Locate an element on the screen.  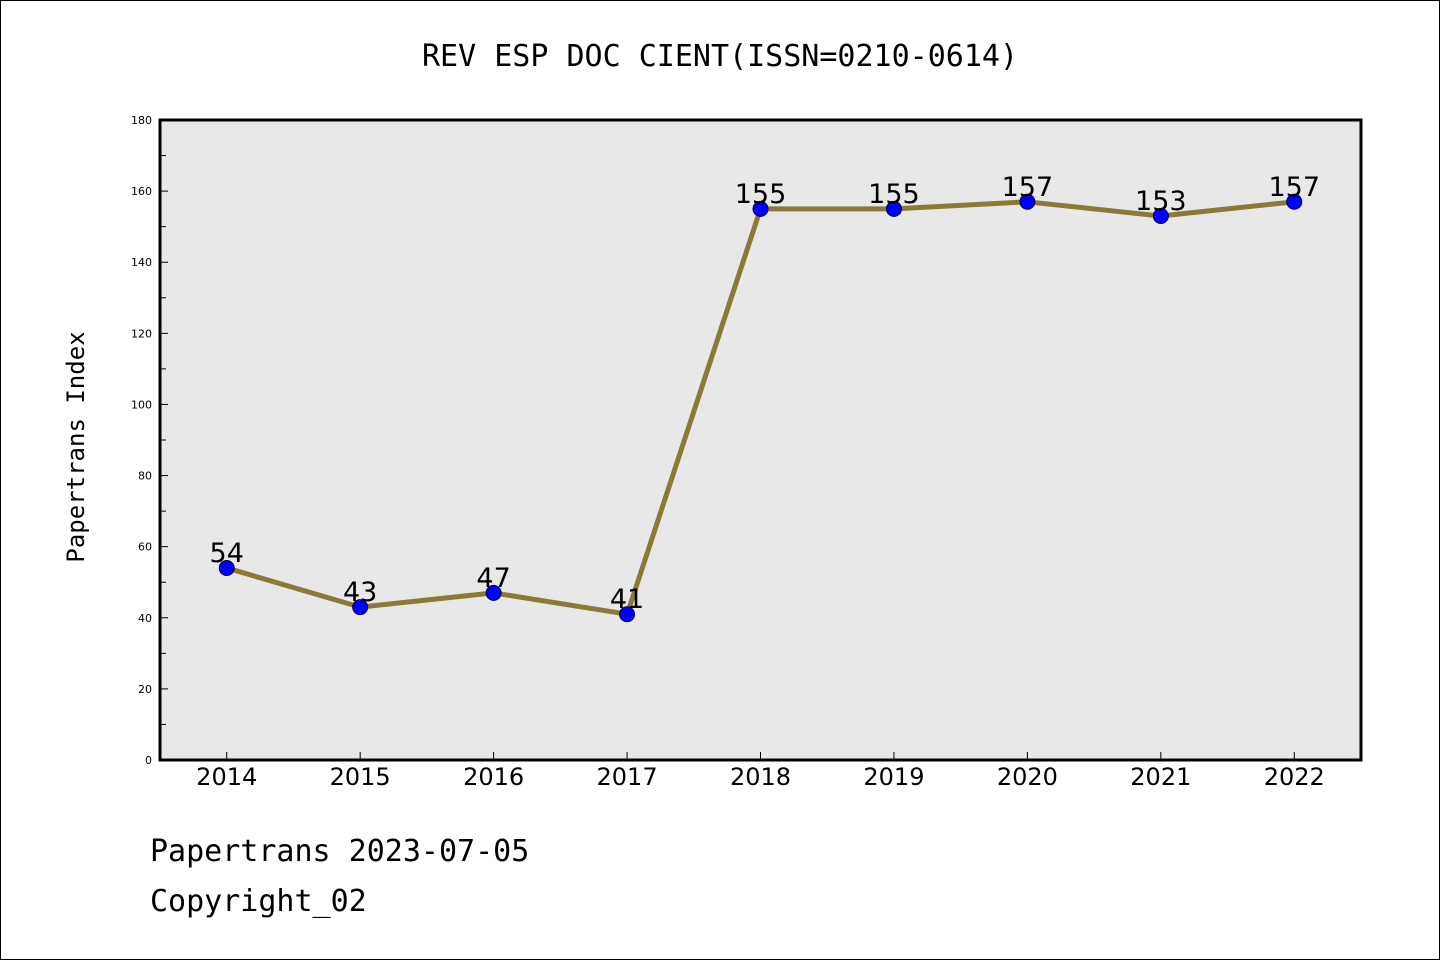
data-label: 41 is located at coordinates (627, 599).